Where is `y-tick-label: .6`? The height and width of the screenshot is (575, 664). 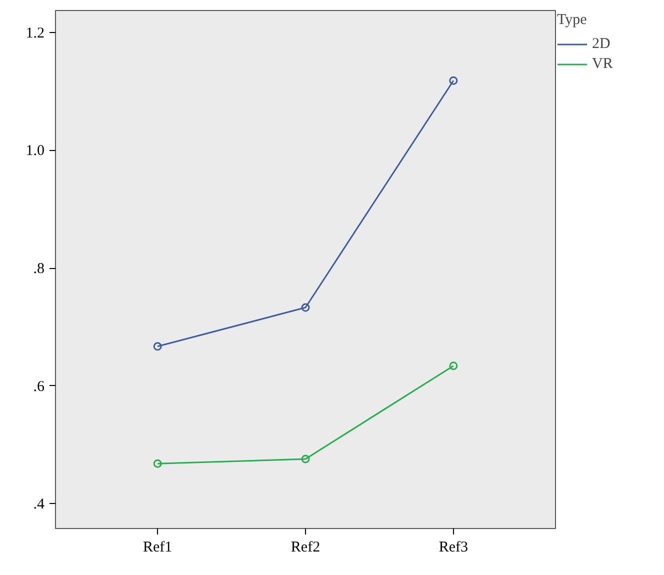
y-tick-label: .6 is located at coordinates (39, 386).